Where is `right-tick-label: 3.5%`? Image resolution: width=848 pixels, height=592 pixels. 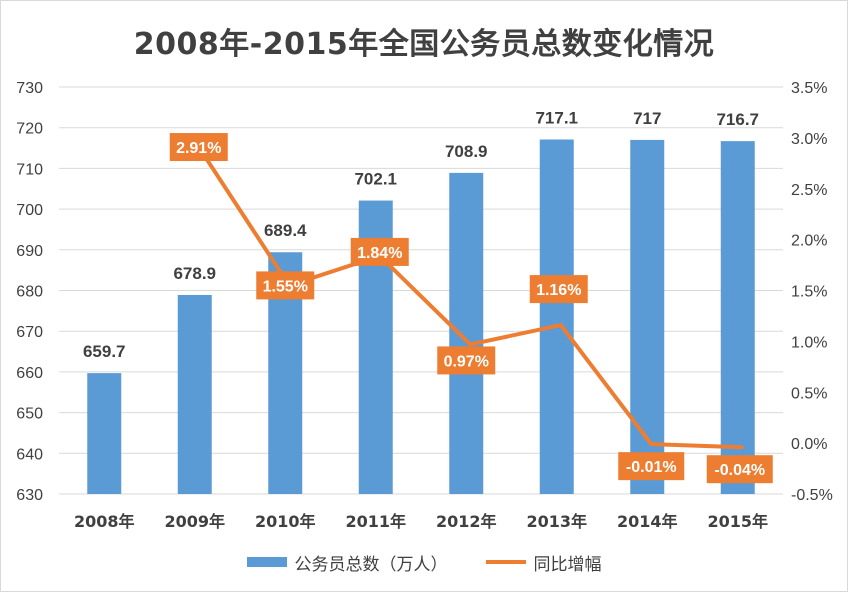
right-tick-label: 3.5% is located at coordinates (809, 88).